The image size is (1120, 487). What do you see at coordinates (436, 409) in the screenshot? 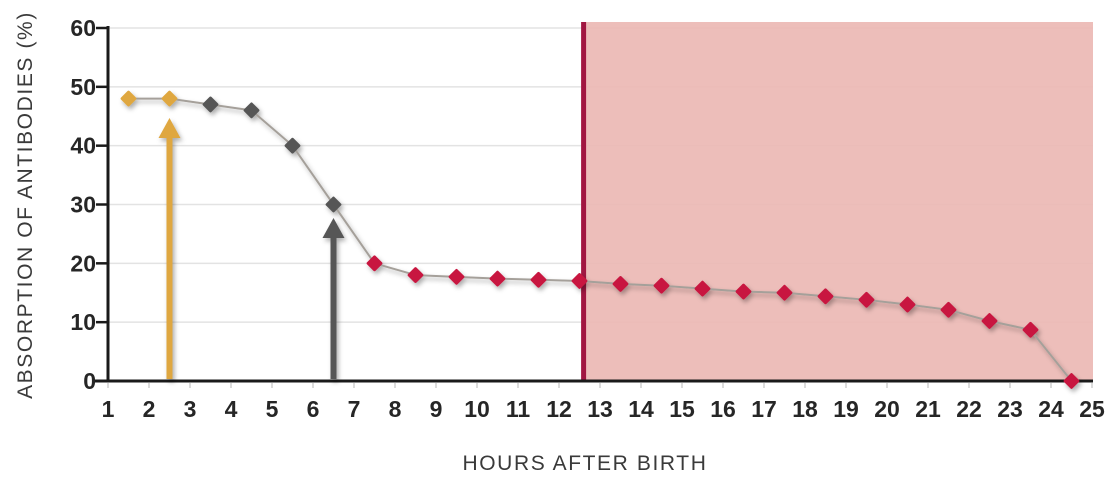
I see `x-tick-label-9: 9` at bounding box center [436, 409].